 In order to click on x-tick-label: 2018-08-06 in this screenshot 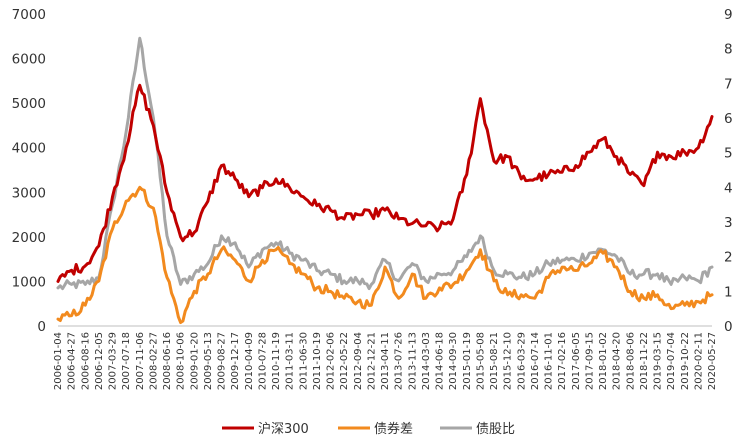, I will do `click(630, 361)`.